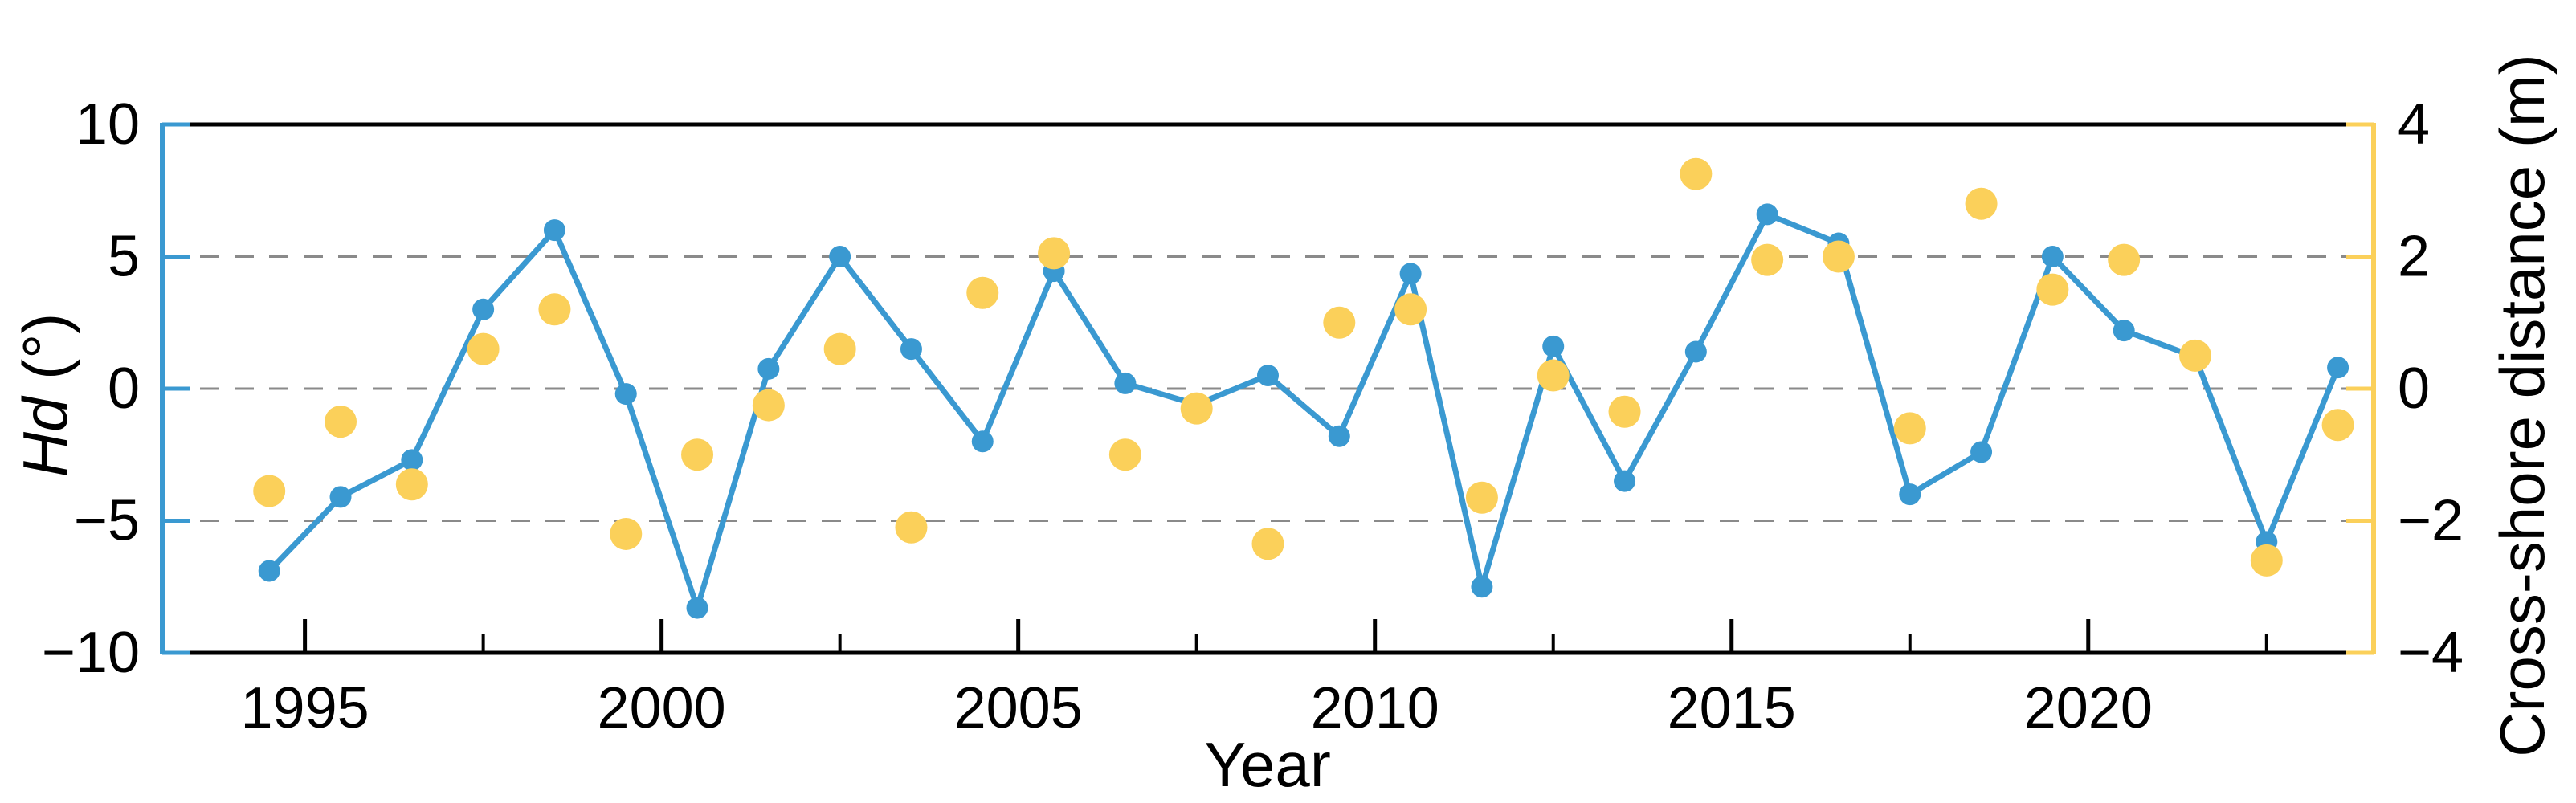 The width and height of the screenshot is (2576, 803). Describe the element at coordinates (91, 653) in the screenshot. I see `left-axis-tick-label: −10` at that location.